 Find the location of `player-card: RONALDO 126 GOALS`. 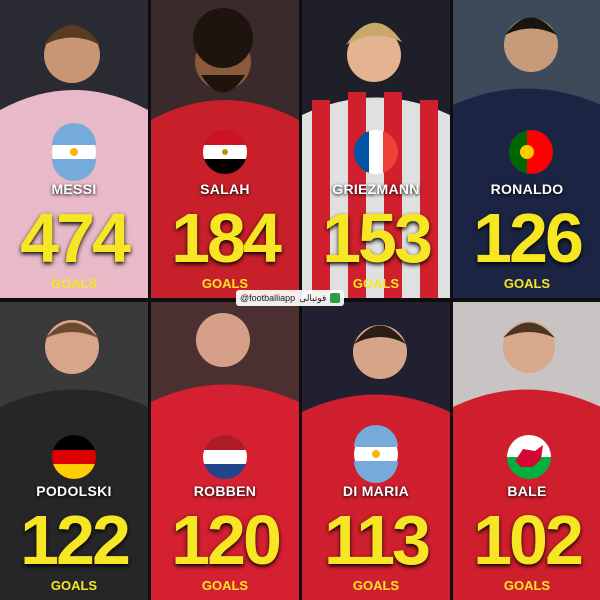

player-card: RONALDO 126 GOALS is located at coordinates (526, 149).